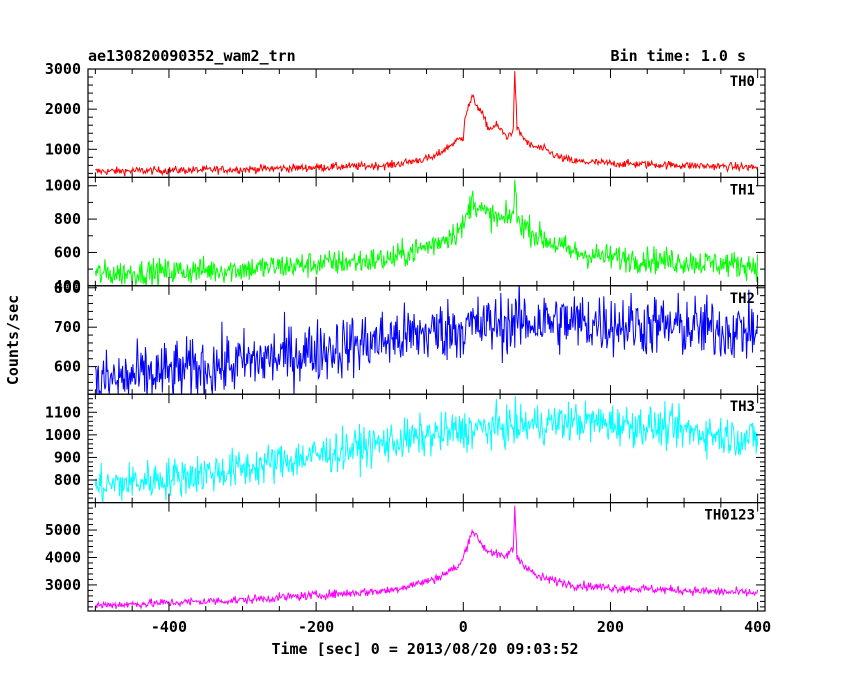 This screenshot has width=850, height=680. Describe the element at coordinates (67, 327) in the screenshot. I see `y-tick-label: 700` at that location.